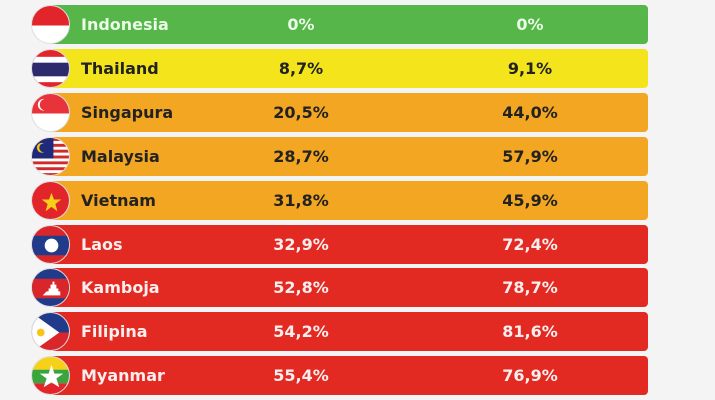  Describe the element at coordinates (125, 24) in the screenshot. I see `country-name: Indonesia` at that location.